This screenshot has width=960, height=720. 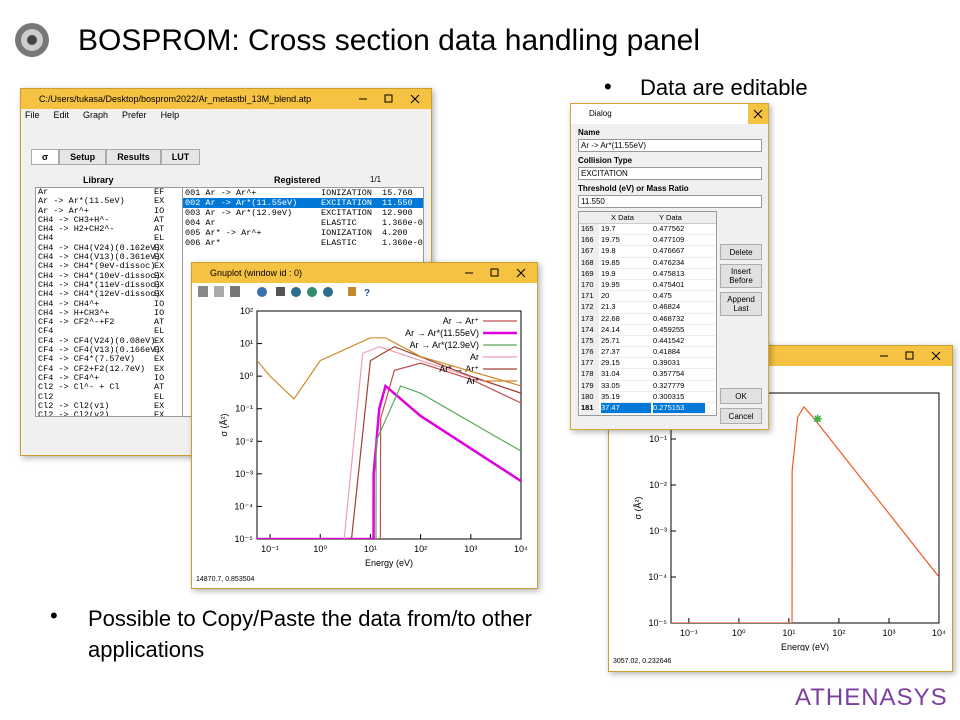 I want to click on registered-row: 002 Ar -> Ar*(11.55eV) EXCITATION 11.550, so click(x=303, y=203).